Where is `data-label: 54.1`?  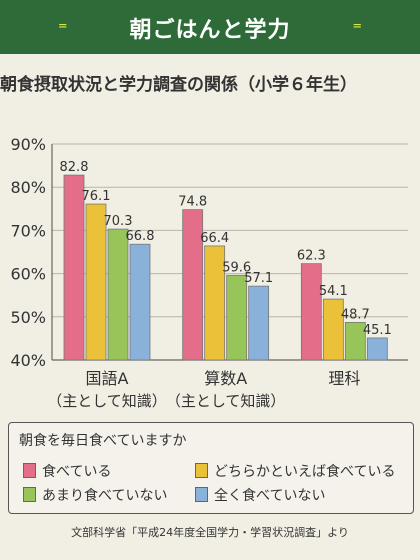
data-label: 54.1 is located at coordinates (333, 291).